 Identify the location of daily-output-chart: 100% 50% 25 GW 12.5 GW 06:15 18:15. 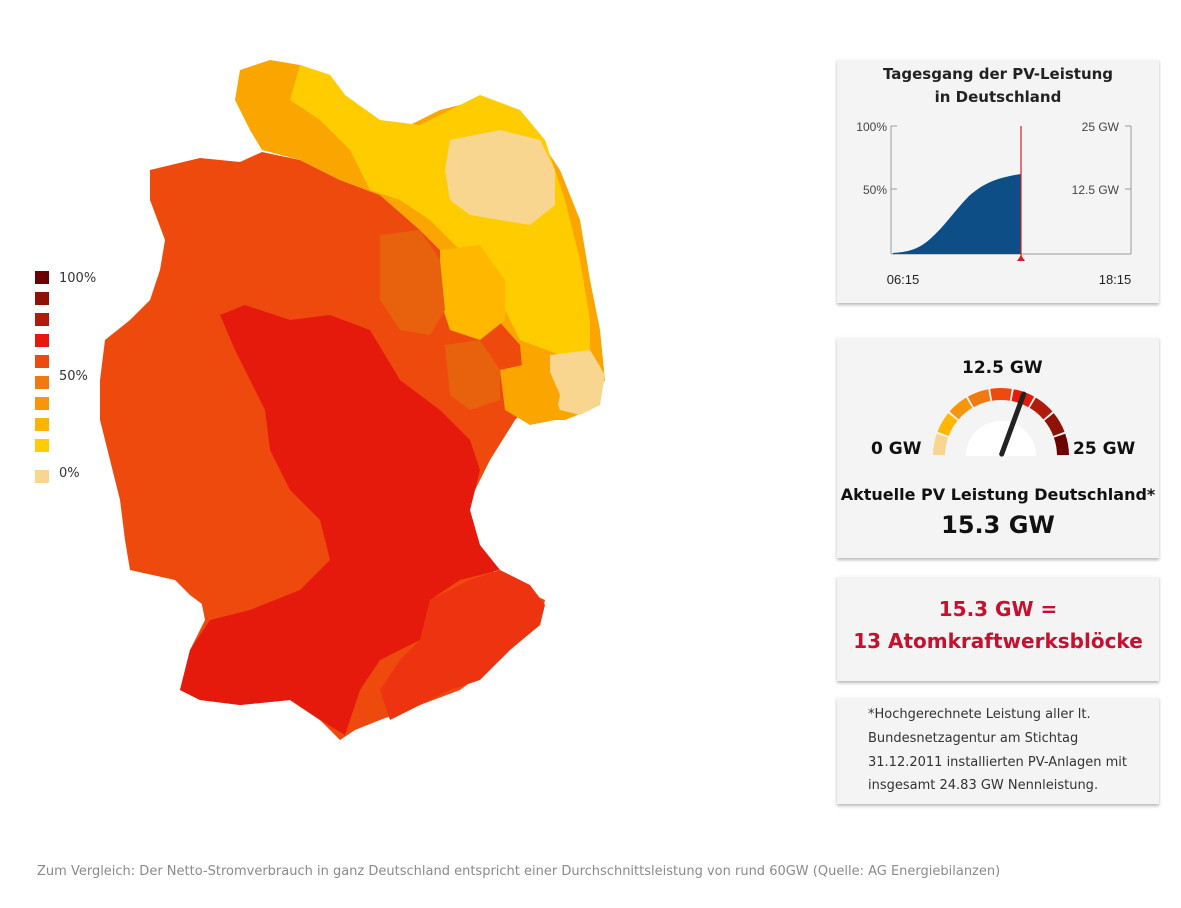
(994, 203).